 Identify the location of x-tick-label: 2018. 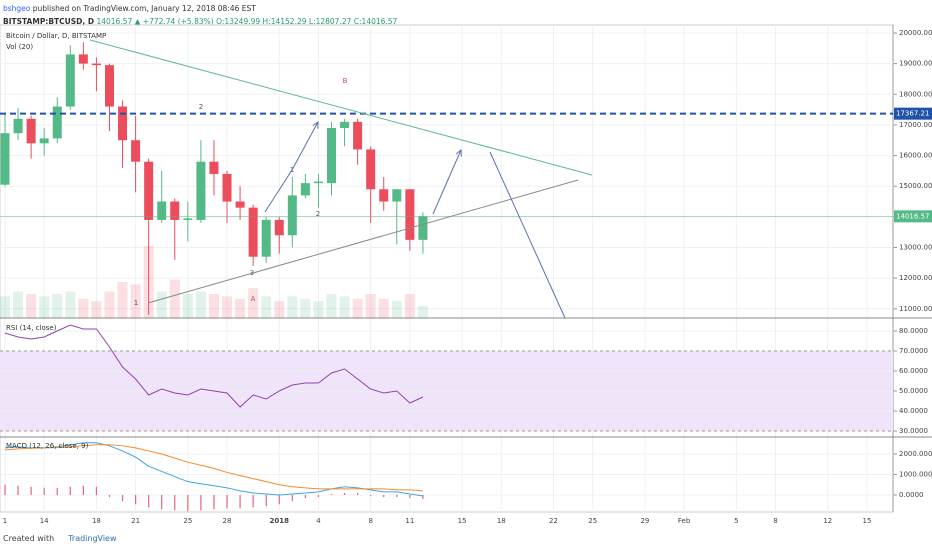
(280, 521).